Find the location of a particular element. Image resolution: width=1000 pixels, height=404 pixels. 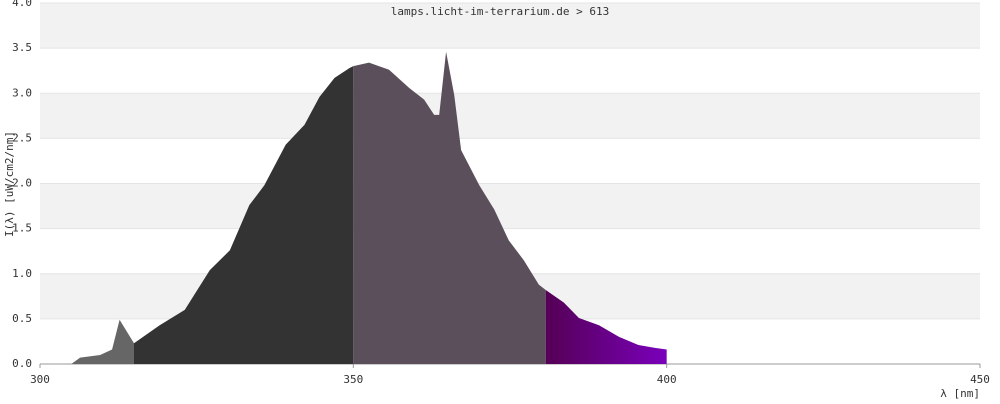

y-tick-label: 1.5 is located at coordinates (22, 228).